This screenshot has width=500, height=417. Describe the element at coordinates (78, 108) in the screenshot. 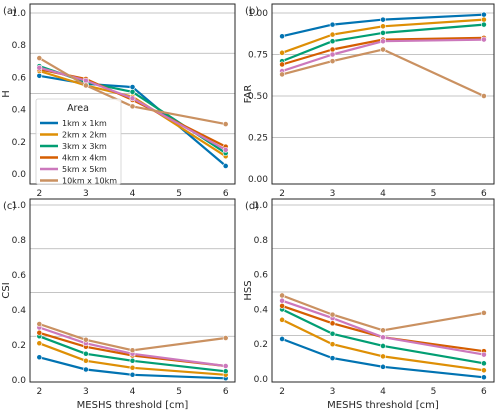

I see `legend-title: Area` at that location.